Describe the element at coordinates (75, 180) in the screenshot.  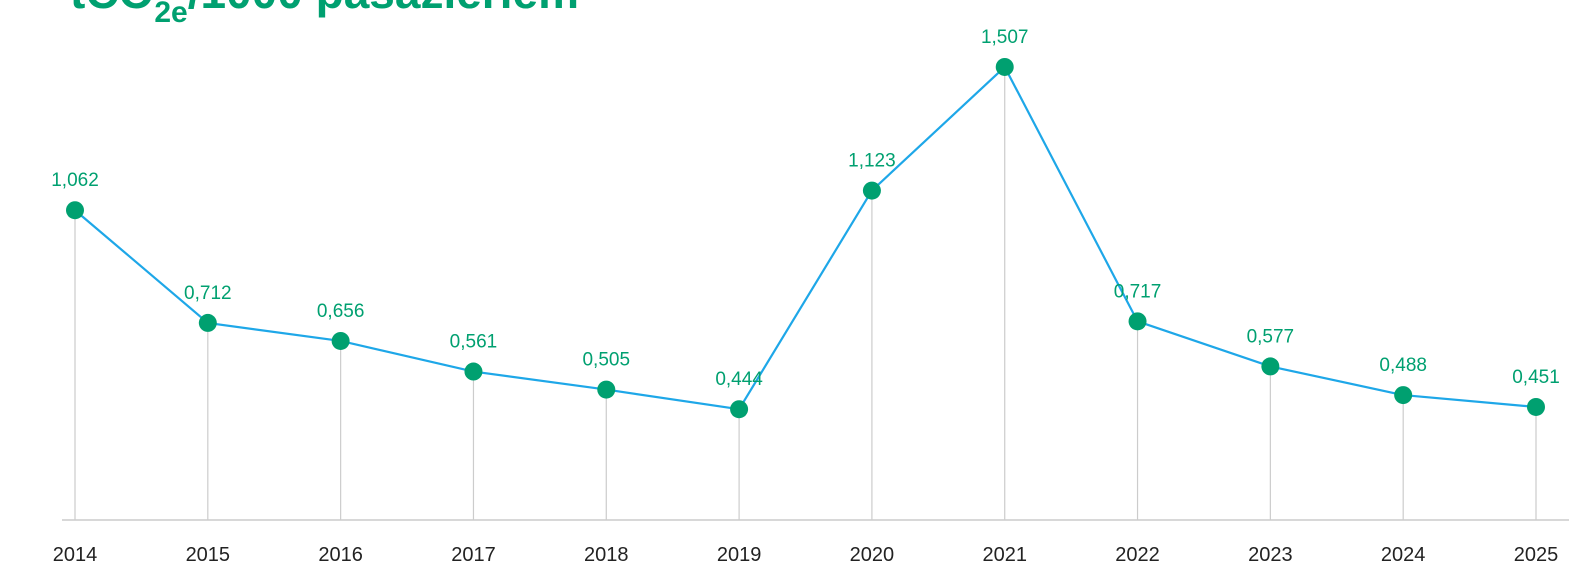
I see `data-label: 1,062` at that location.